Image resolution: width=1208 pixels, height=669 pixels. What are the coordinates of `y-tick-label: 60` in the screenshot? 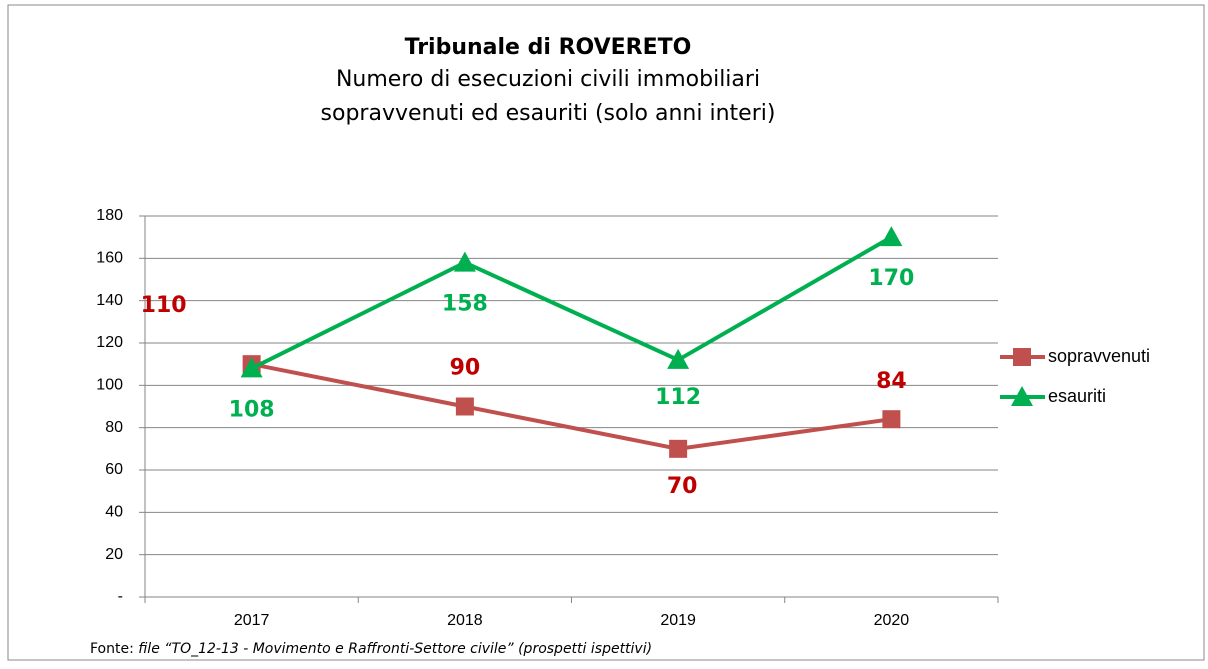 It's located at (114, 469).